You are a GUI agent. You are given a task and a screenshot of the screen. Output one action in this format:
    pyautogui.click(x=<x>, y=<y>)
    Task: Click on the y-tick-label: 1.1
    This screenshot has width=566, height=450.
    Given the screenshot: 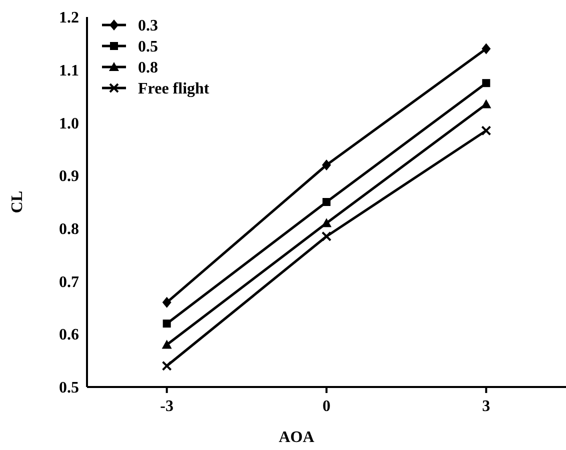 What is the action you would take?
    pyautogui.click(x=69, y=71)
    